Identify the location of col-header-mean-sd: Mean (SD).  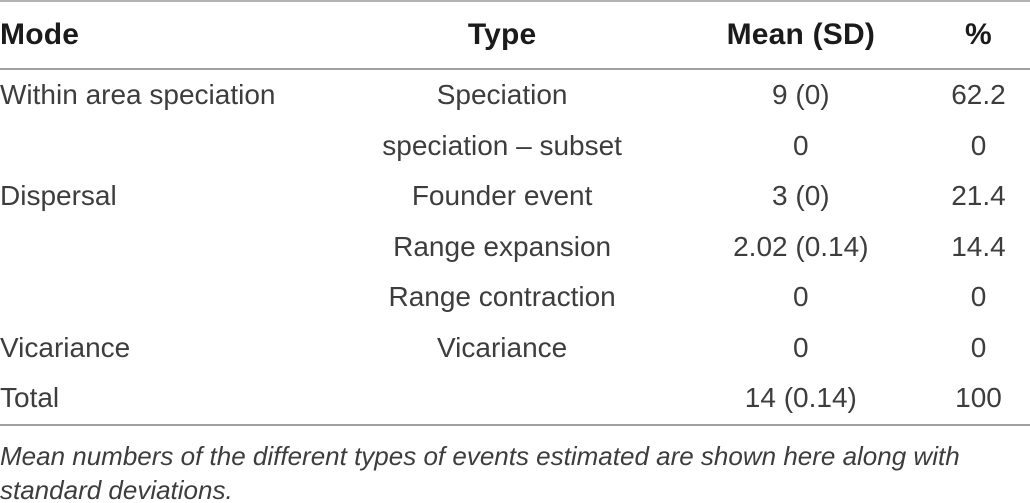
(800, 36).